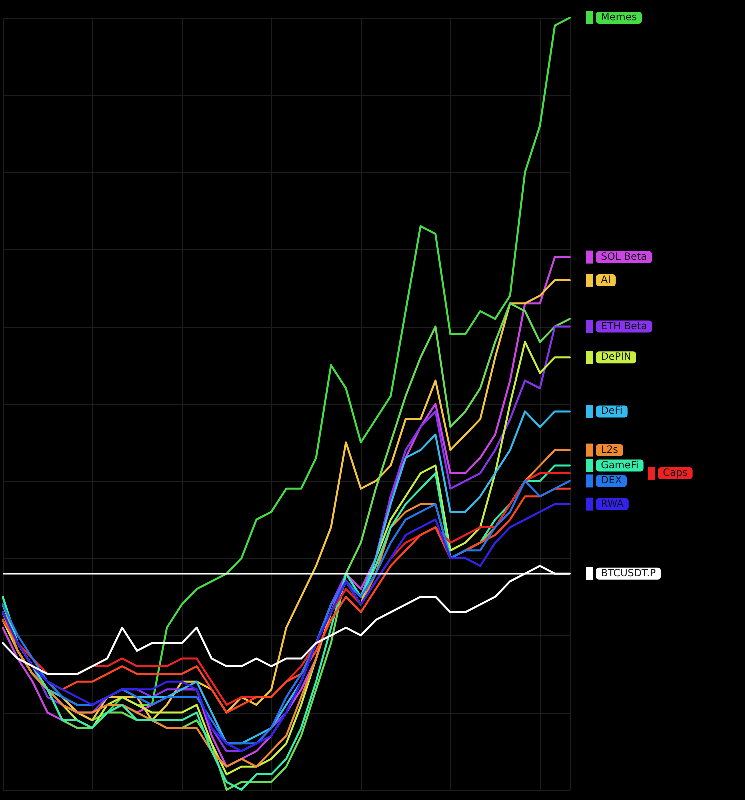 This screenshot has height=800, width=745. Describe the element at coordinates (619, 18) in the screenshot. I see `legend-label: Memes` at that location.